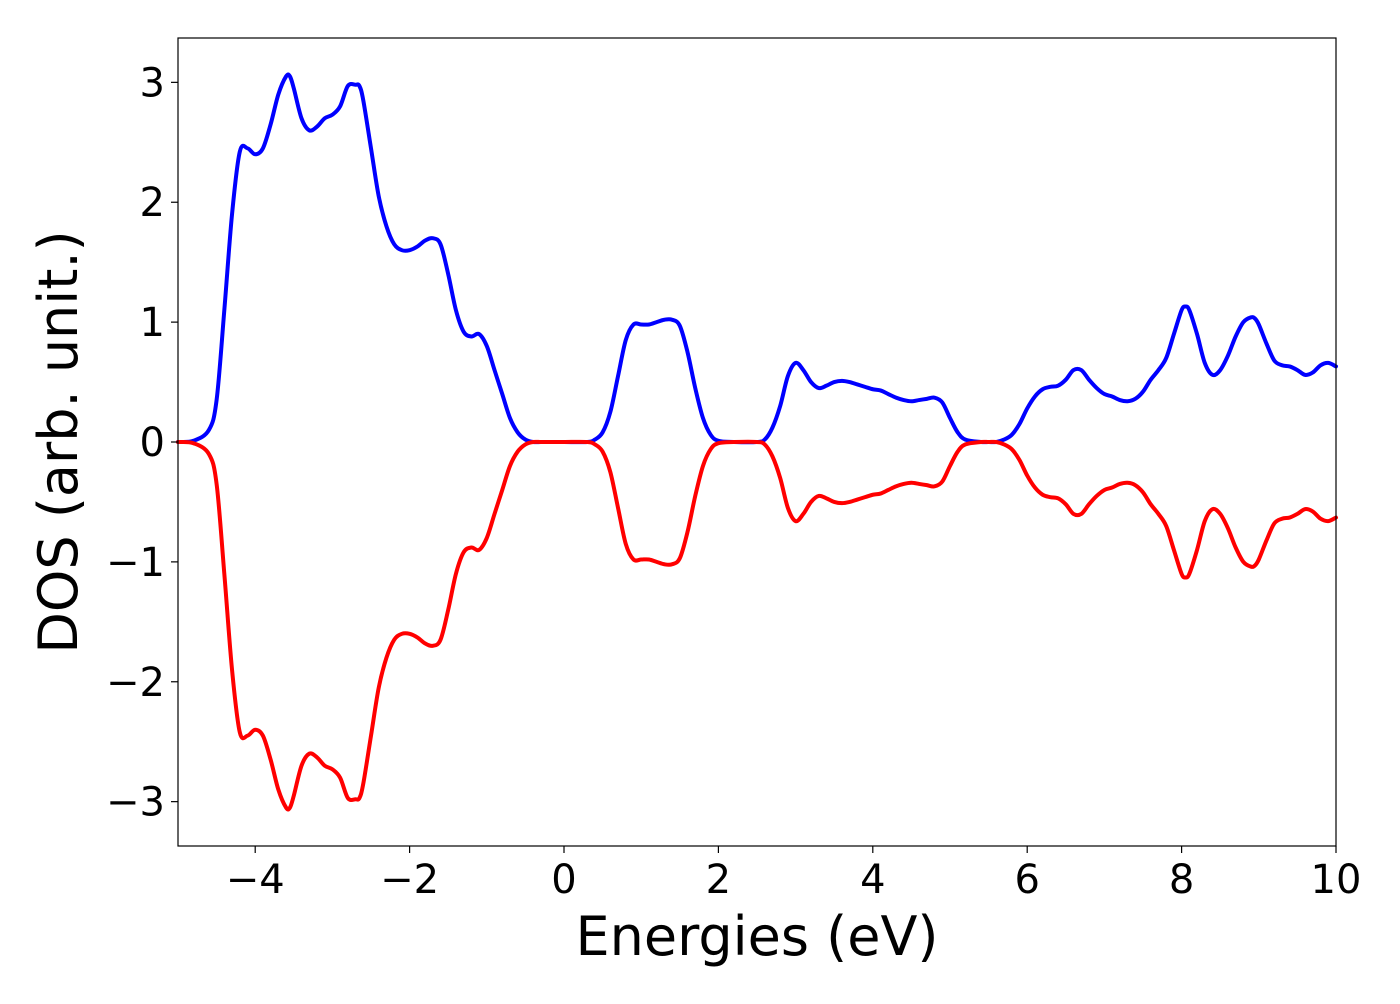 This screenshot has width=1400, height=1004. I want to click on x-tick-label: 8, so click(1181, 880).